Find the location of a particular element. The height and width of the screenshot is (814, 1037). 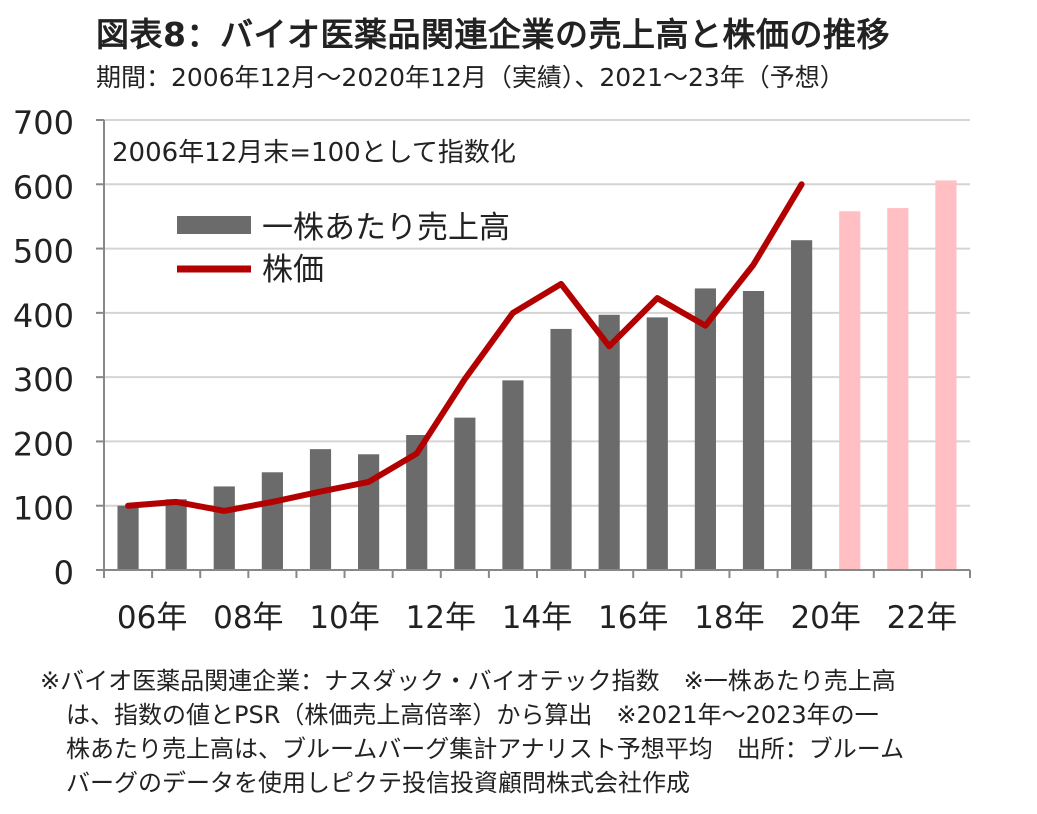

y-tick-label: 300 is located at coordinates (43, 380).